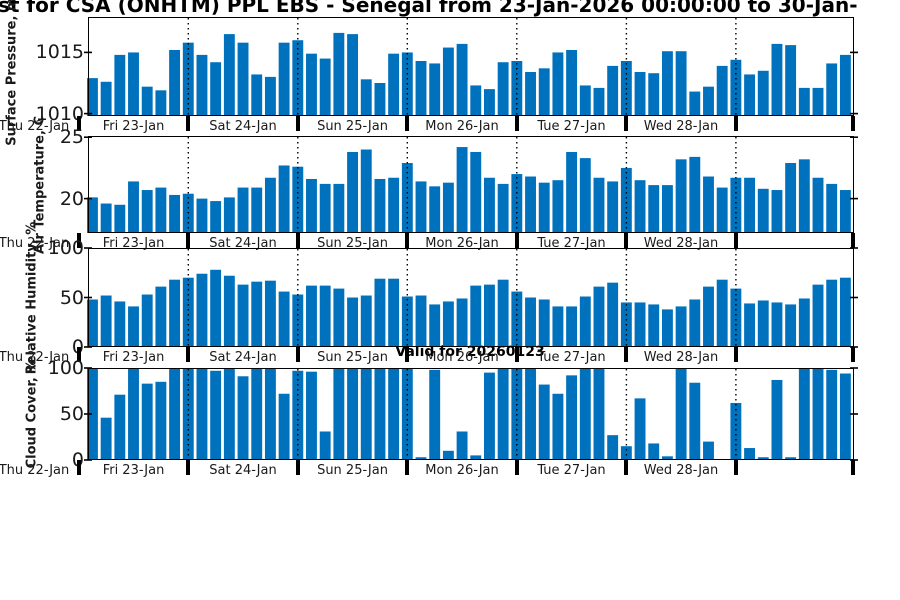 Image resolution: width=900 pixels, height=600 pixels. I want to click on y-tick-label: 1015, so click(59, 52).